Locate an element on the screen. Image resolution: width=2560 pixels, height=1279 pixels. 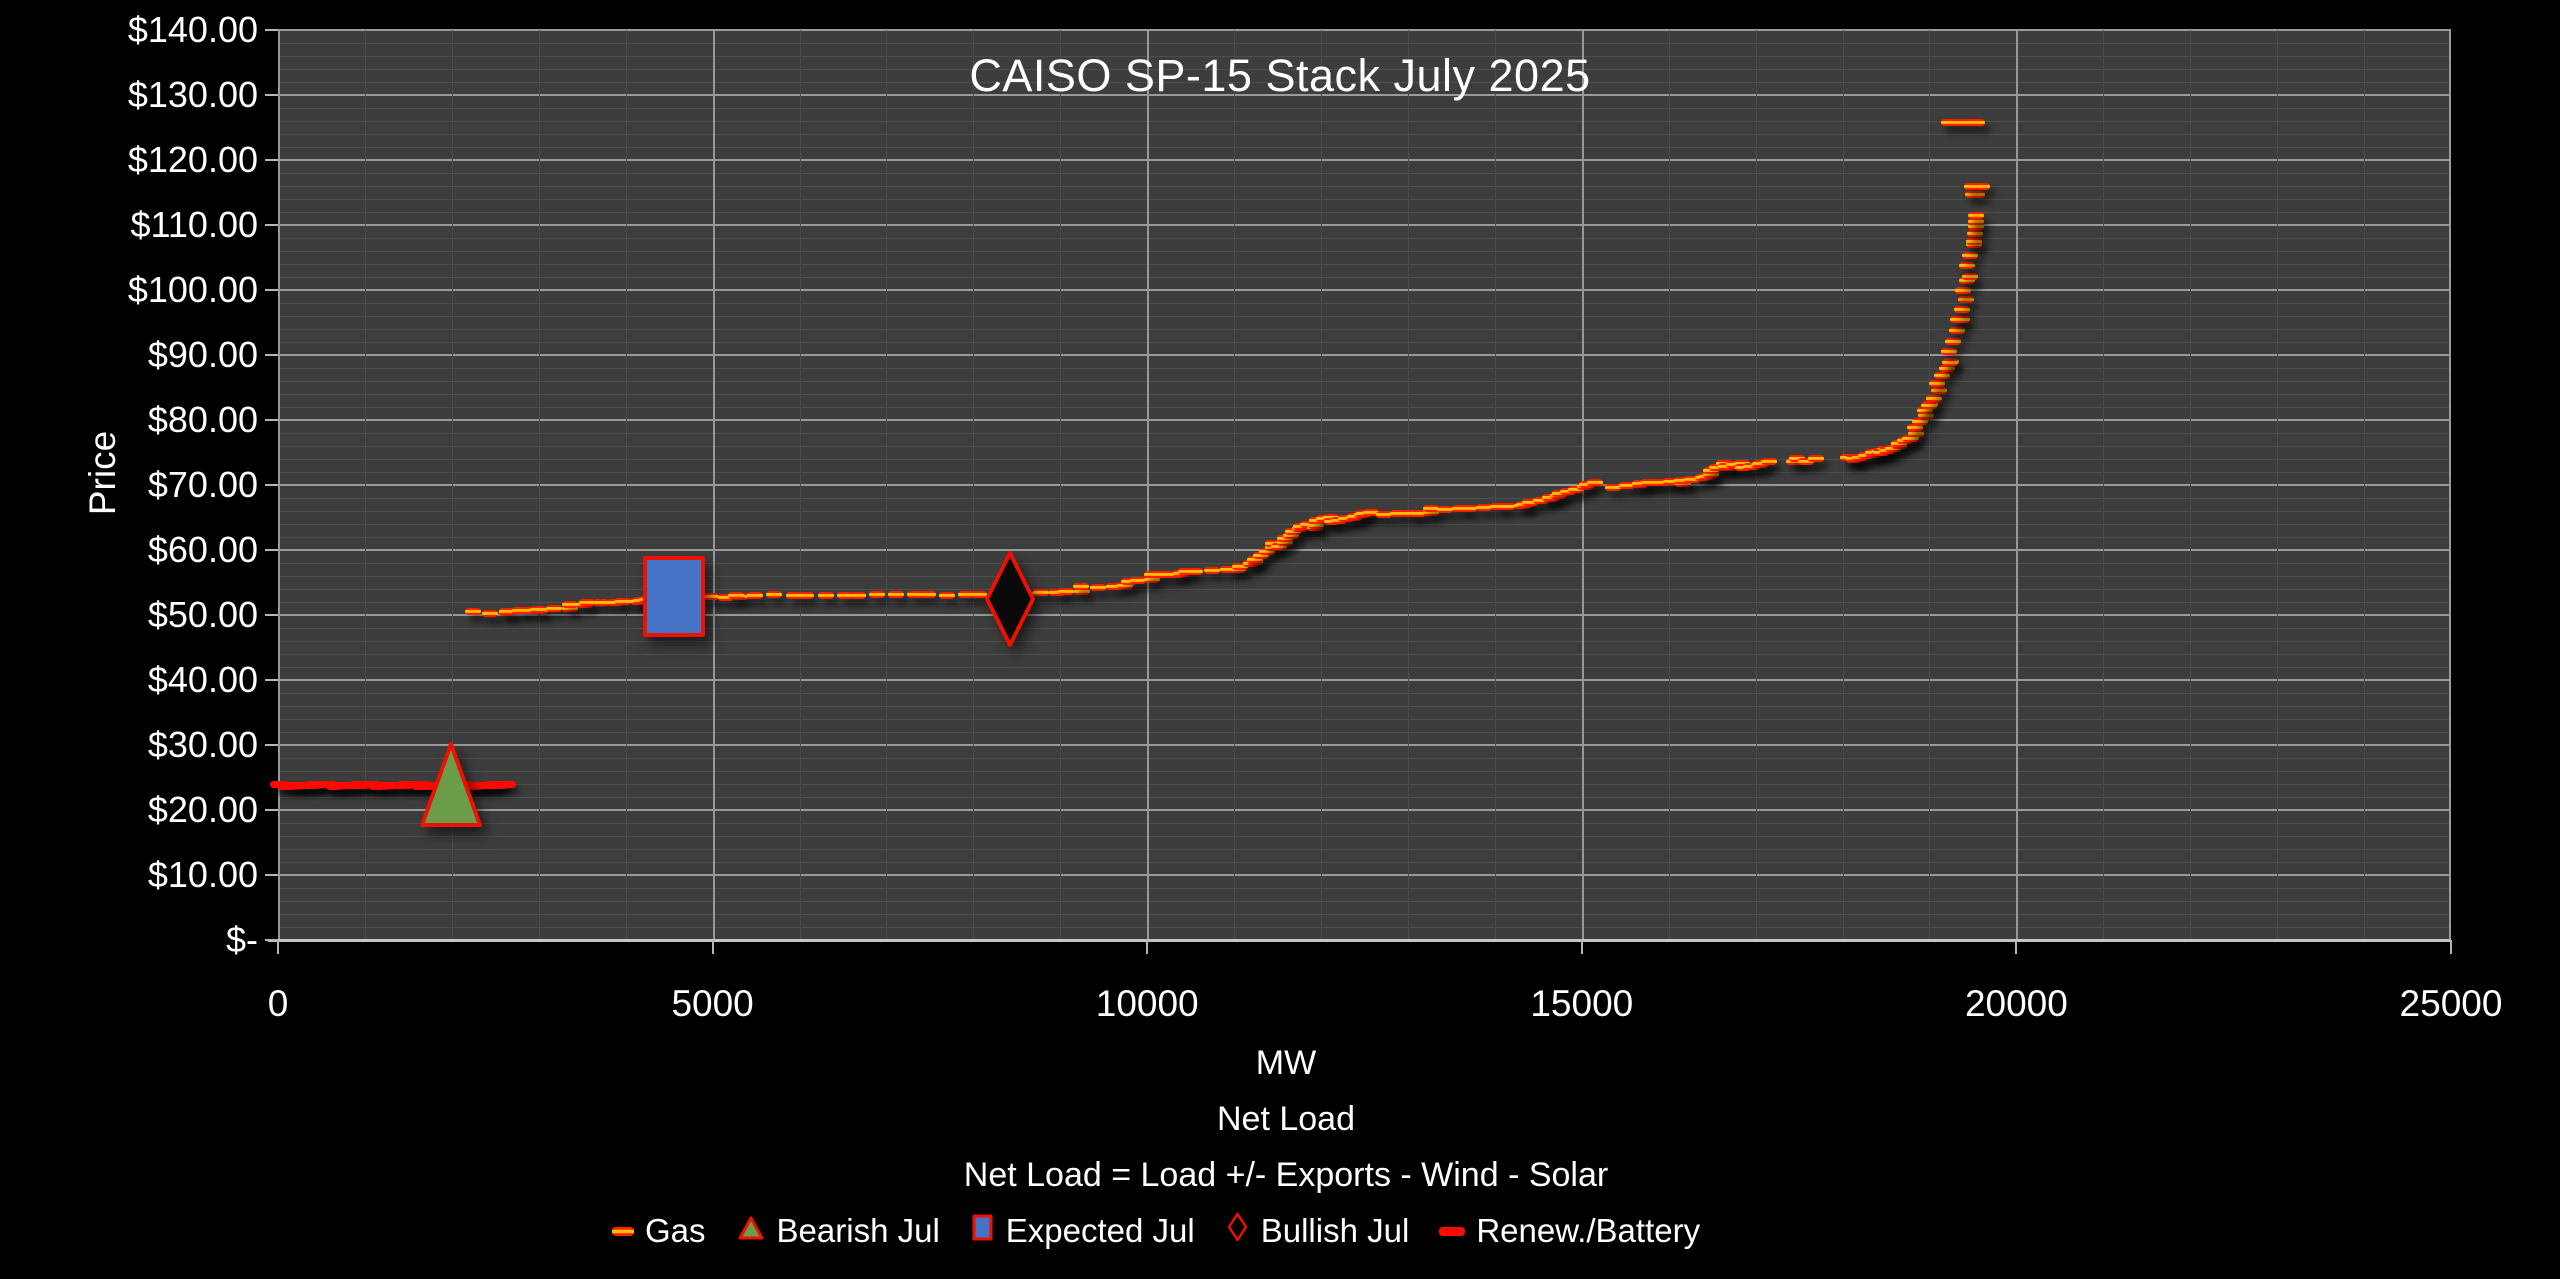
y-axis-tick-label: $70.00 is located at coordinates (202, 484).